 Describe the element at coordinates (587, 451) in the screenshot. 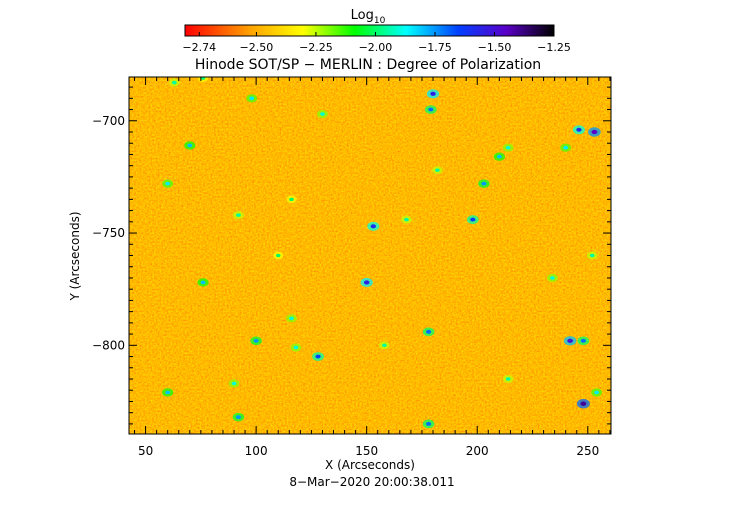

I see `x-tick-label: 250` at that location.